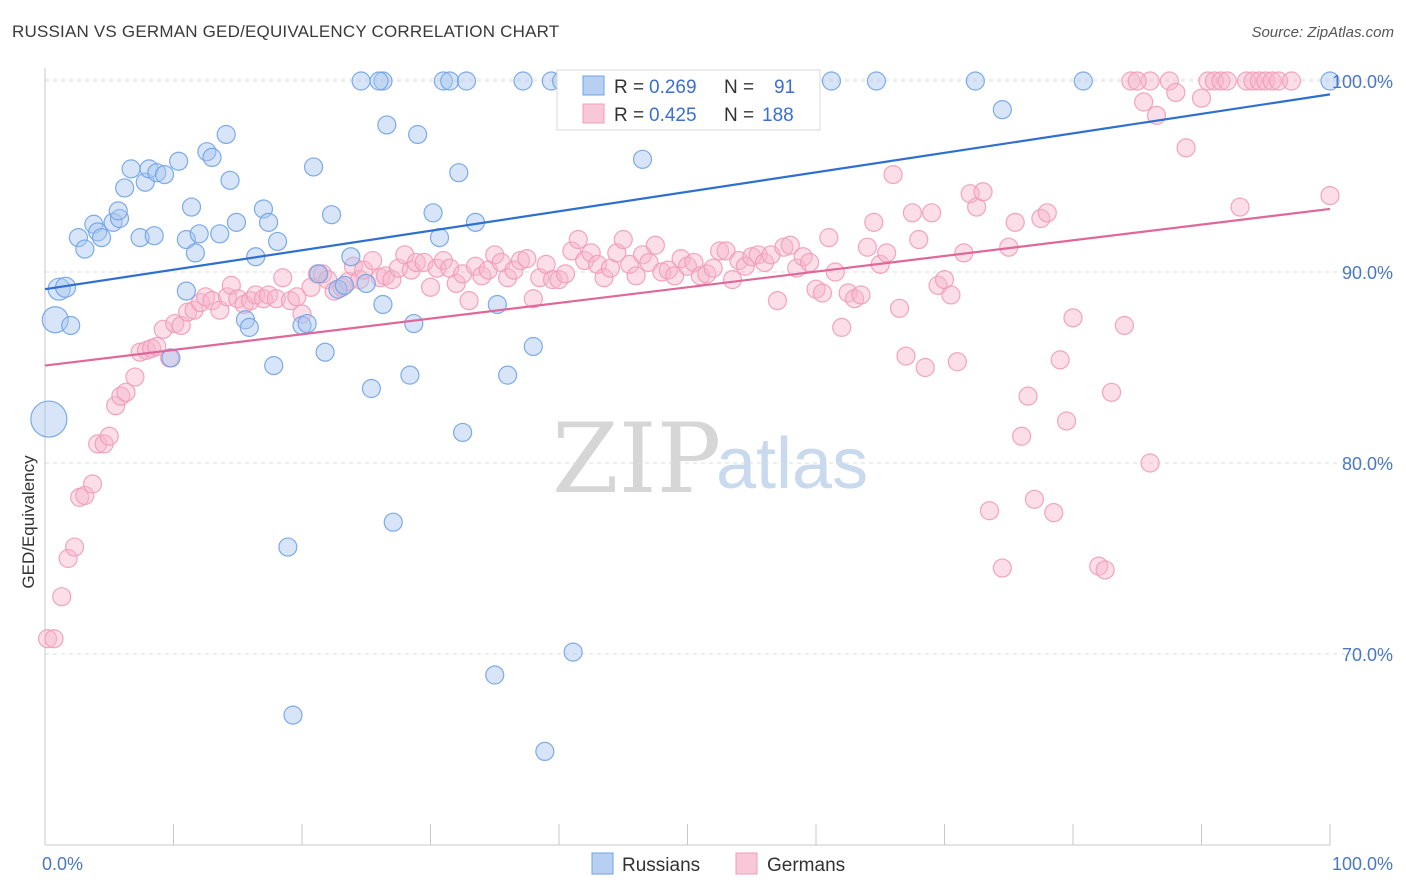 Image resolution: width=1406 pixels, height=892 pixels. What do you see at coordinates (593, 113) in the screenshot?
I see `germans-swatch` at bounding box center [593, 113].